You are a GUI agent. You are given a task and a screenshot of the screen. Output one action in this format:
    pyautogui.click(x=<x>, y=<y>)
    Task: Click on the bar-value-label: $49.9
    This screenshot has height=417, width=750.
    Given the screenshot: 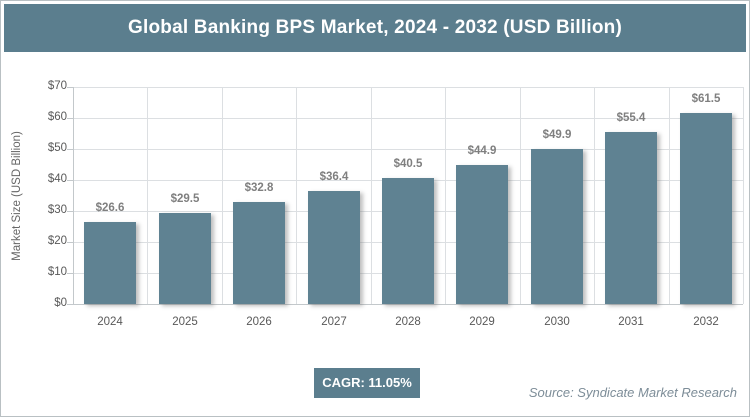 What is the action you would take?
    pyautogui.click(x=557, y=135)
    